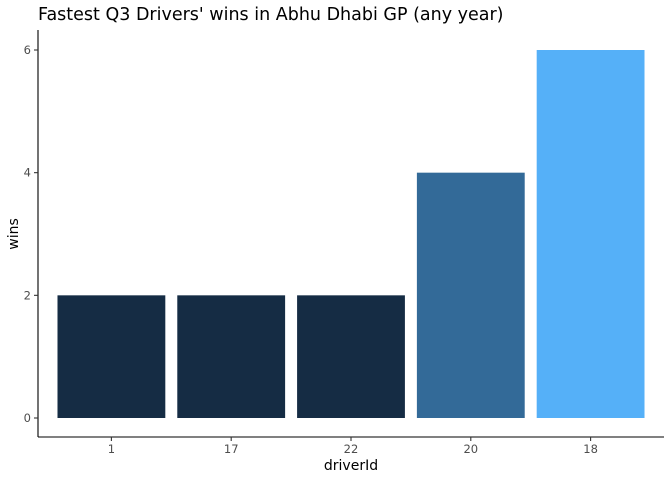 Image resolution: width=672 pixels, height=480 pixels. I want to click on x-tick-label: 17, so click(231, 449).